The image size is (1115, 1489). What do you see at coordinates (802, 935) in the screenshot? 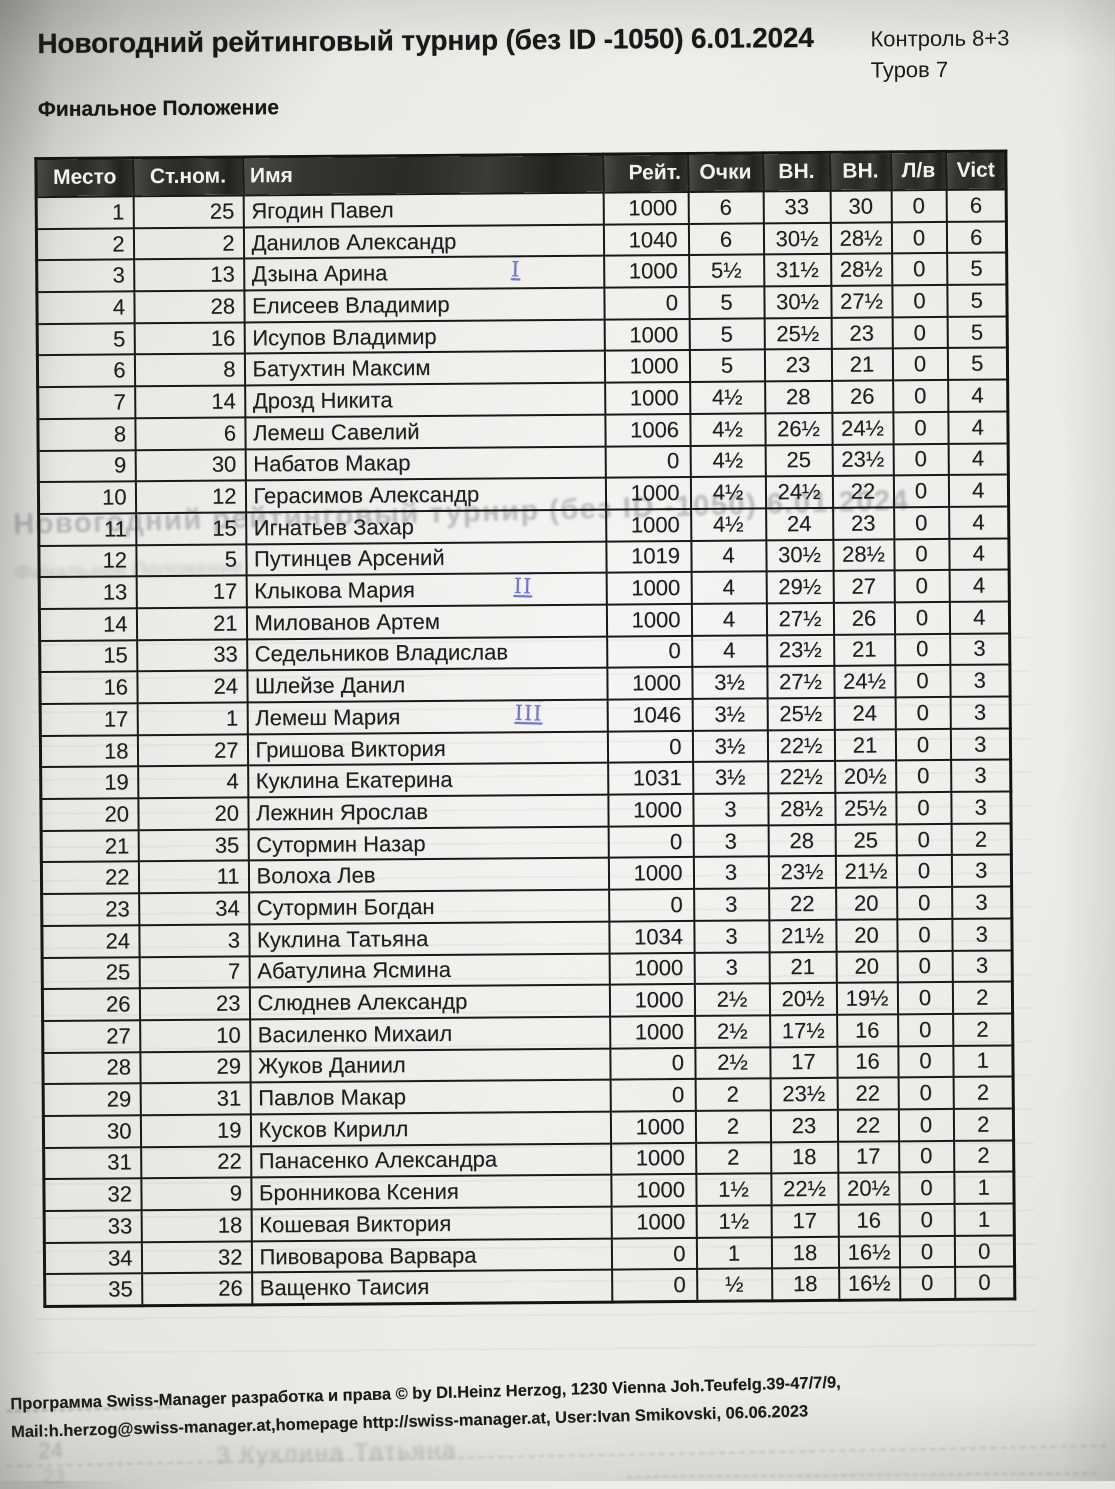
I see `cell-buchholz-1: 21½` at bounding box center [802, 935].